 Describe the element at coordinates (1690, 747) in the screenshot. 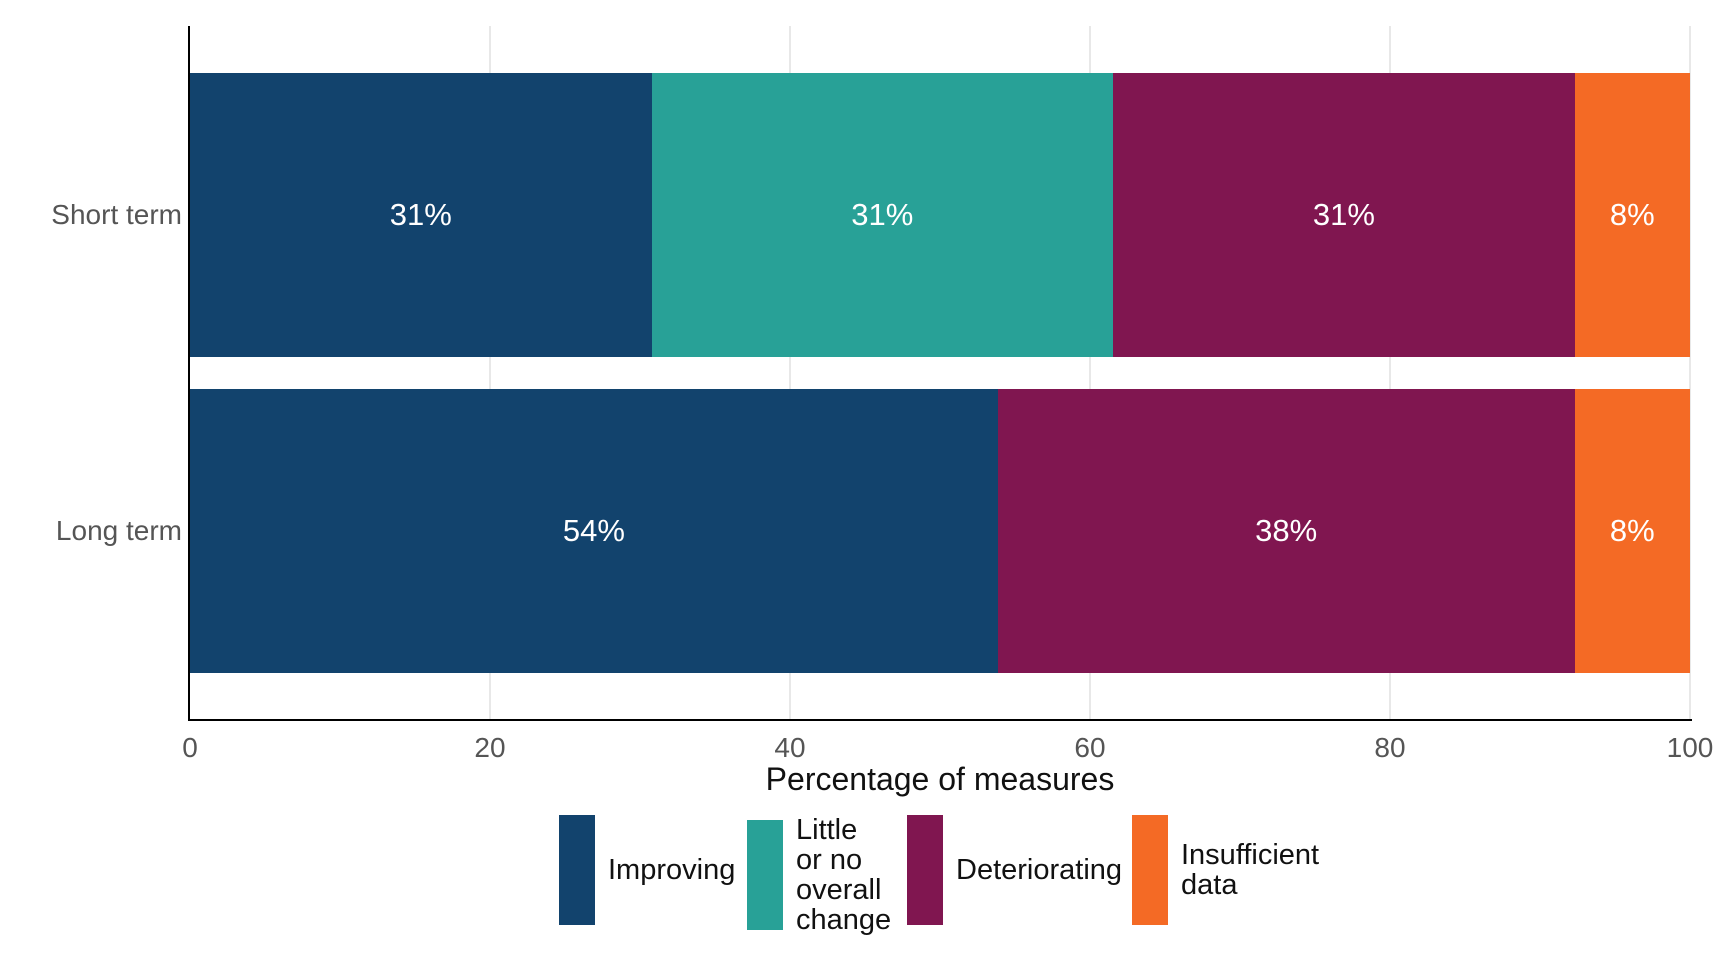

I see `x-tick-label-100: 100` at that location.